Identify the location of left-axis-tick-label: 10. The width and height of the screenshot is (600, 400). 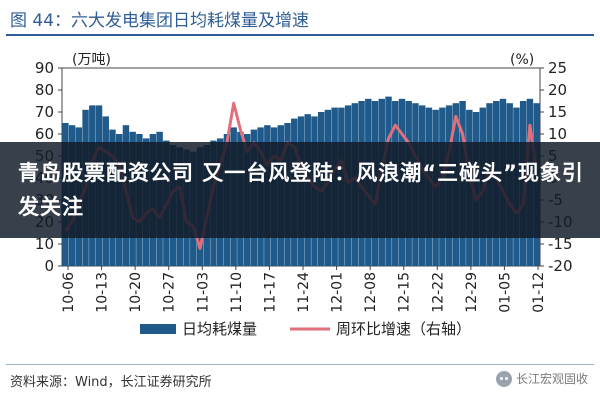
(44, 244).